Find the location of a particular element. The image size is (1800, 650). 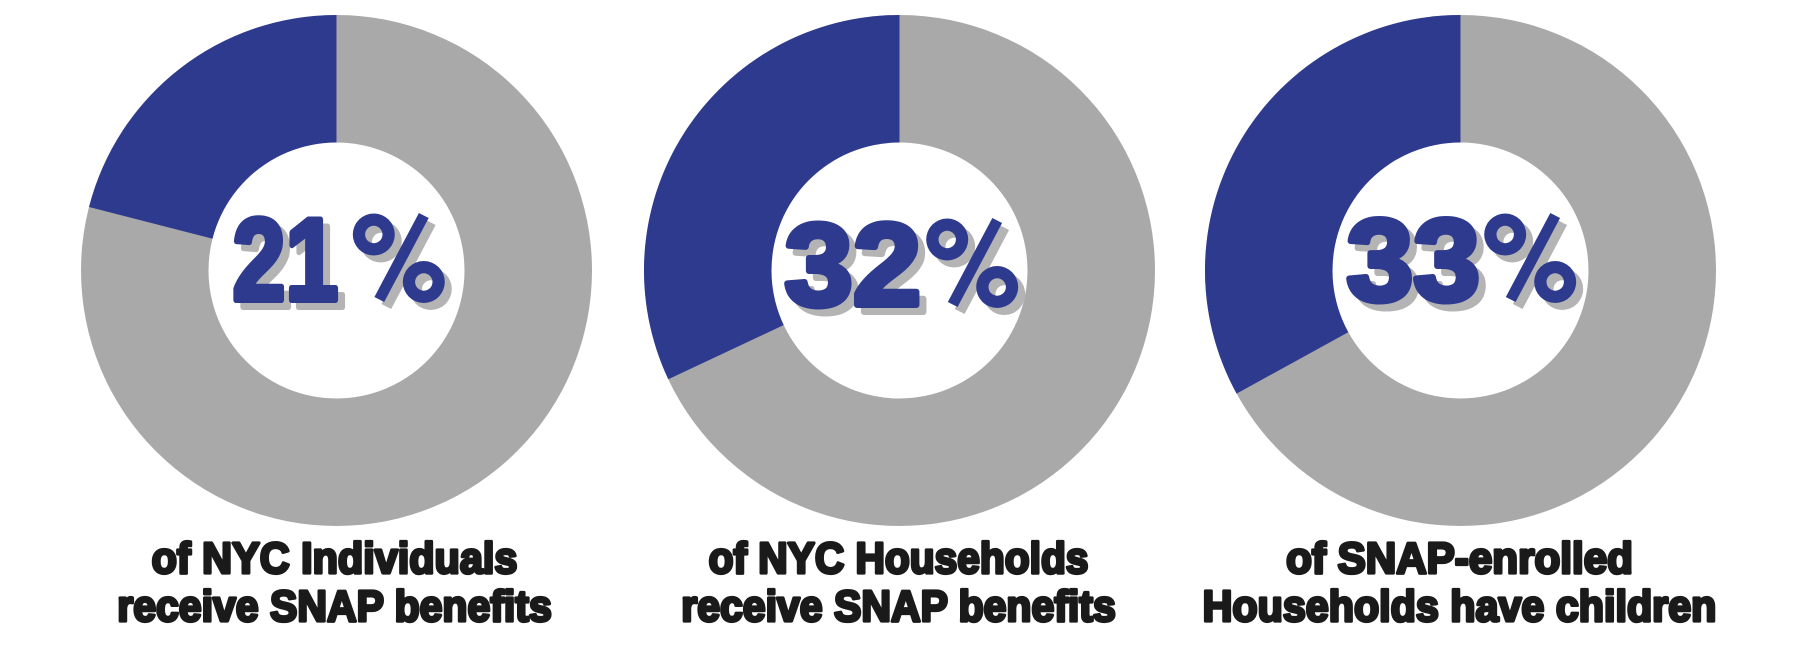

svg-text: of SNAP-enrolled is located at coordinates (1459, 558).